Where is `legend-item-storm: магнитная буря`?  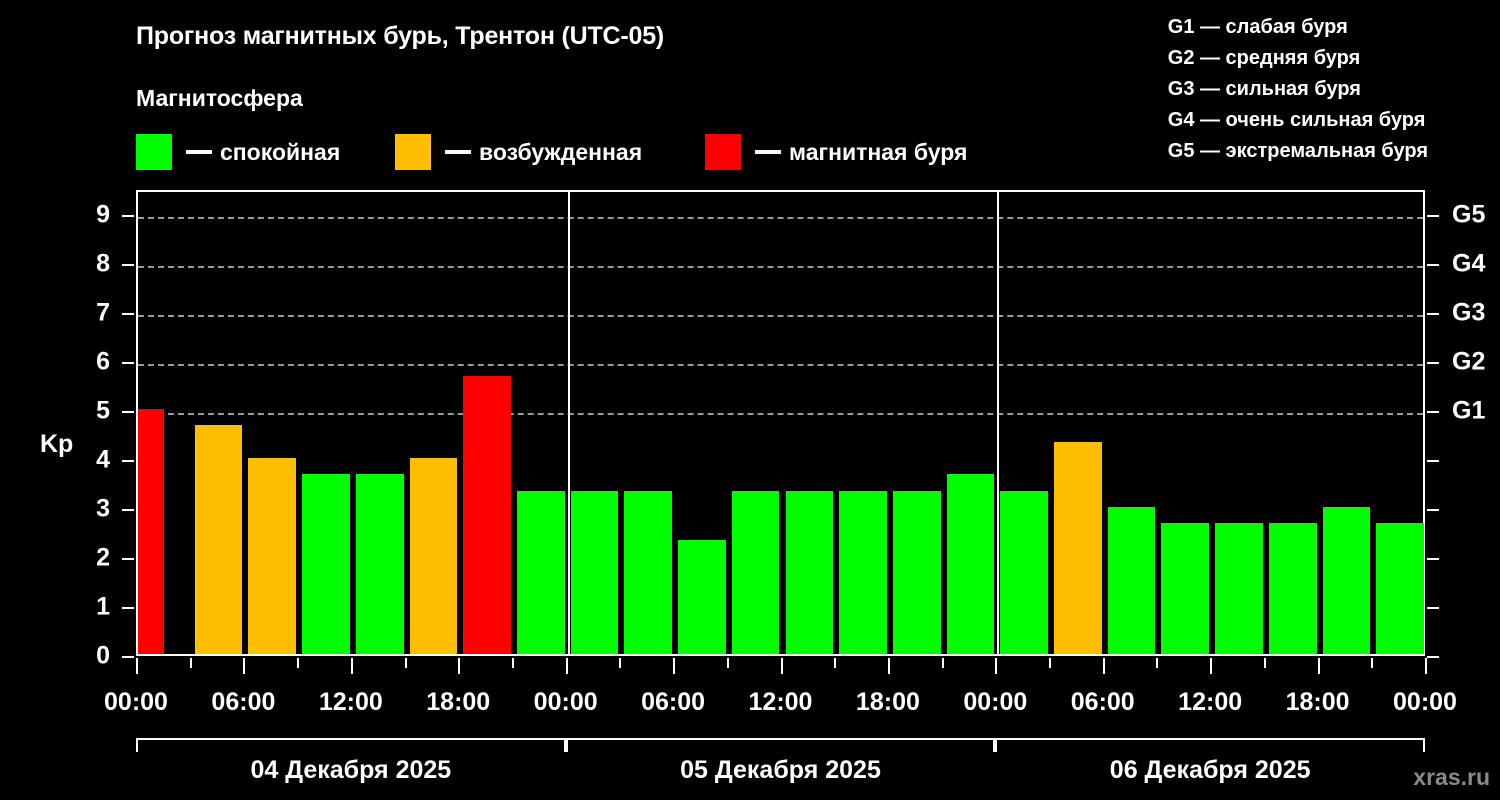
legend-item-storm: магнитная буря is located at coordinates (836, 152).